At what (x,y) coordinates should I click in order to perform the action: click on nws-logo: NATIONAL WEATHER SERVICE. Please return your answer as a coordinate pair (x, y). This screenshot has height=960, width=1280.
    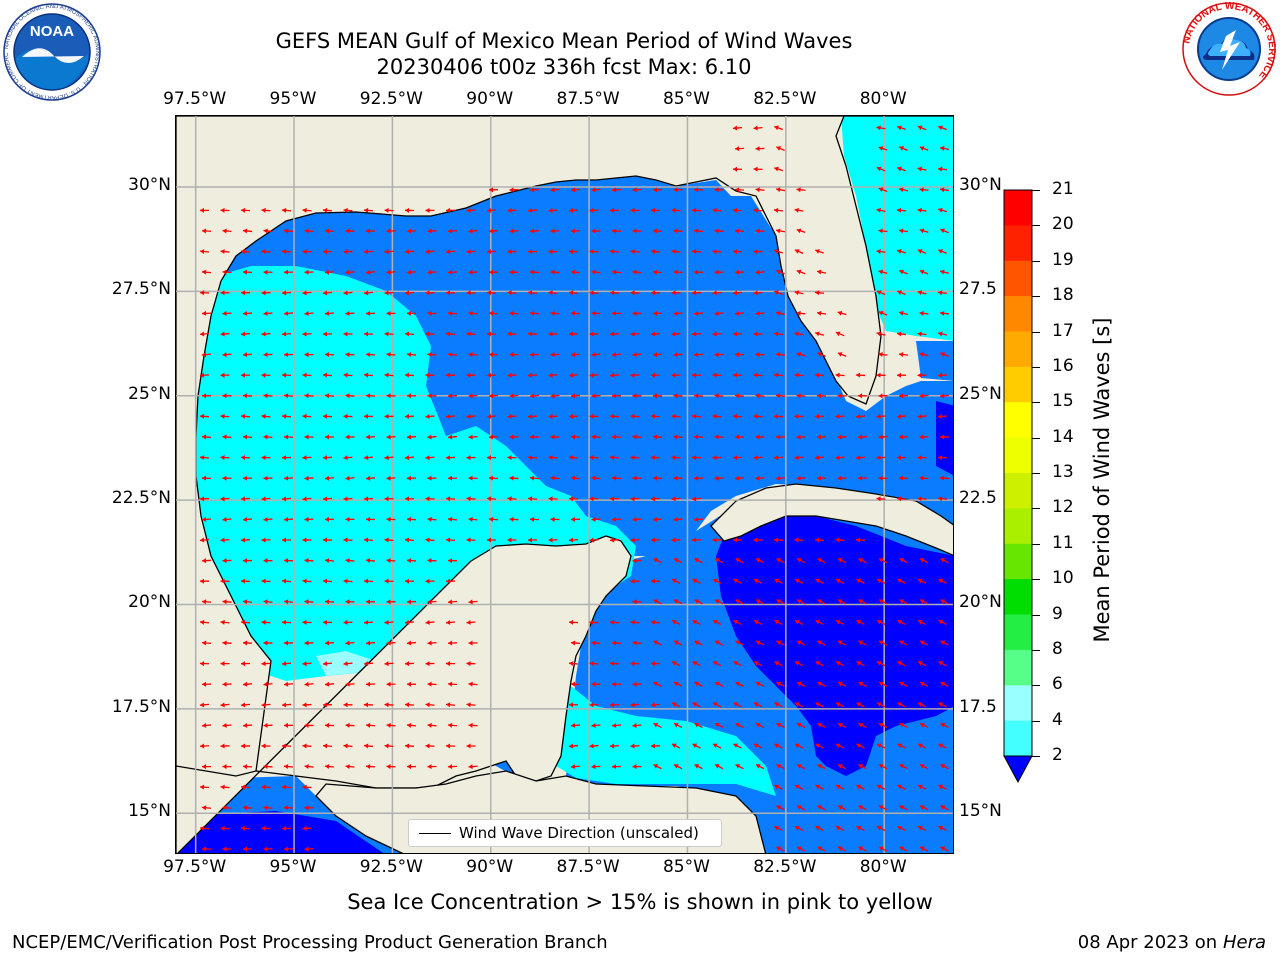
    Looking at the image, I should click on (1229, 49).